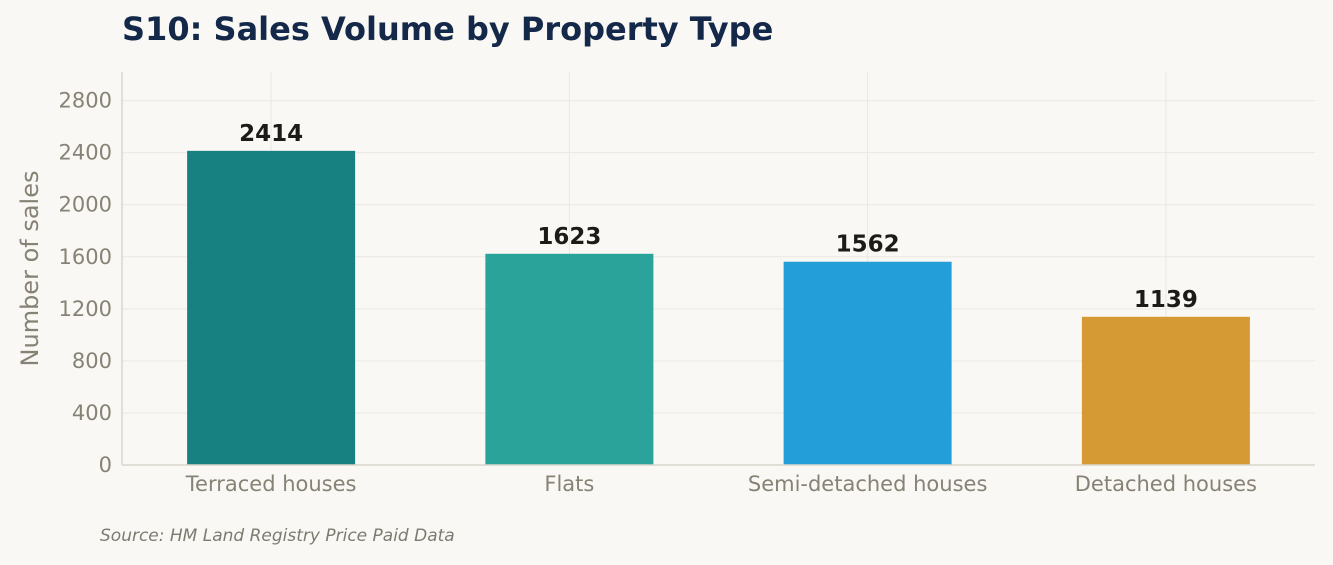  I want to click on source-note: Source: HM Land Registry Price Paid Data, so click(277, 536).